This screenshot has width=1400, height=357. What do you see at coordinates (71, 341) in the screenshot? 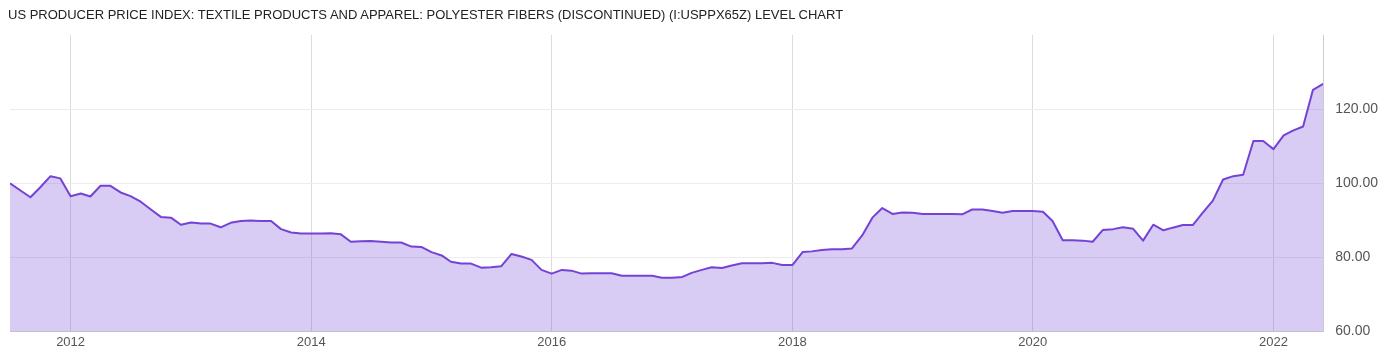
I see `x-tick-label: 2012` at bounding box center [71, 341].